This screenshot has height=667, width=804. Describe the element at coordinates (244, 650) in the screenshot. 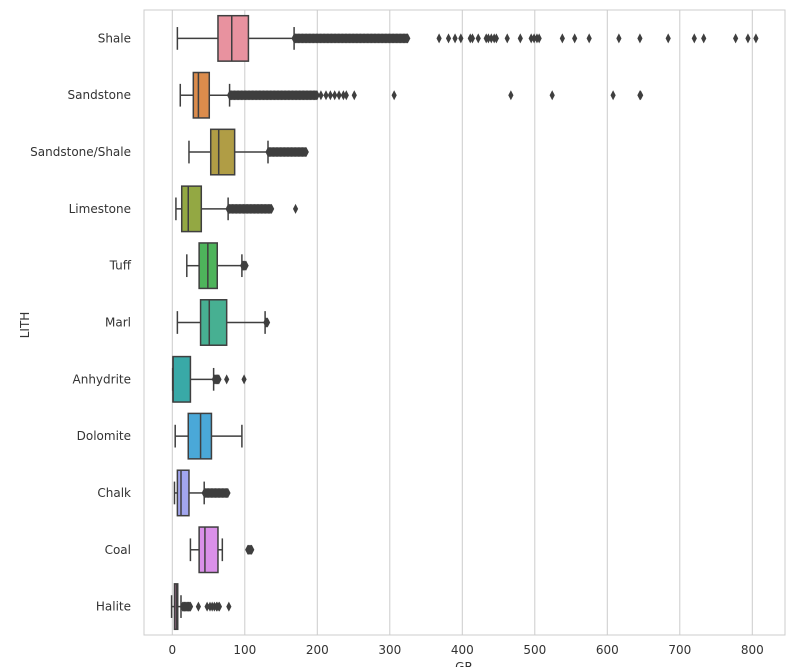

I see `x-tick-label: 100` at that location.